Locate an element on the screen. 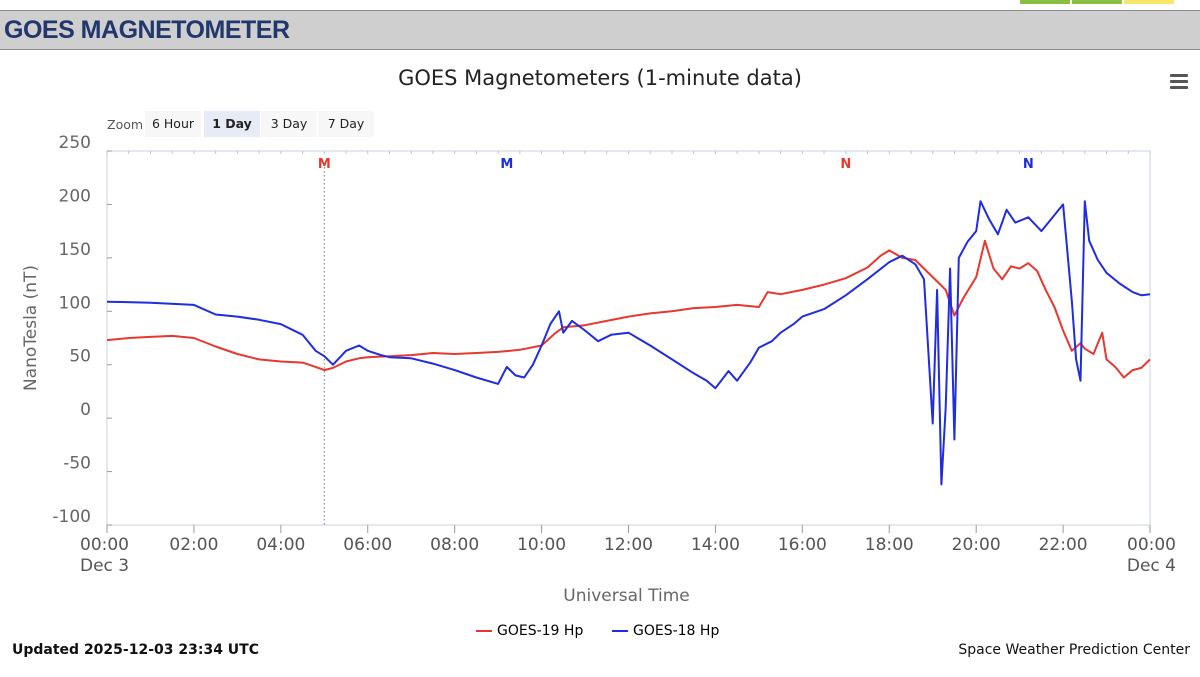 This screenshot has width=1200, height=677. zoom-label: Zoom is located at coordinates (125, 124).